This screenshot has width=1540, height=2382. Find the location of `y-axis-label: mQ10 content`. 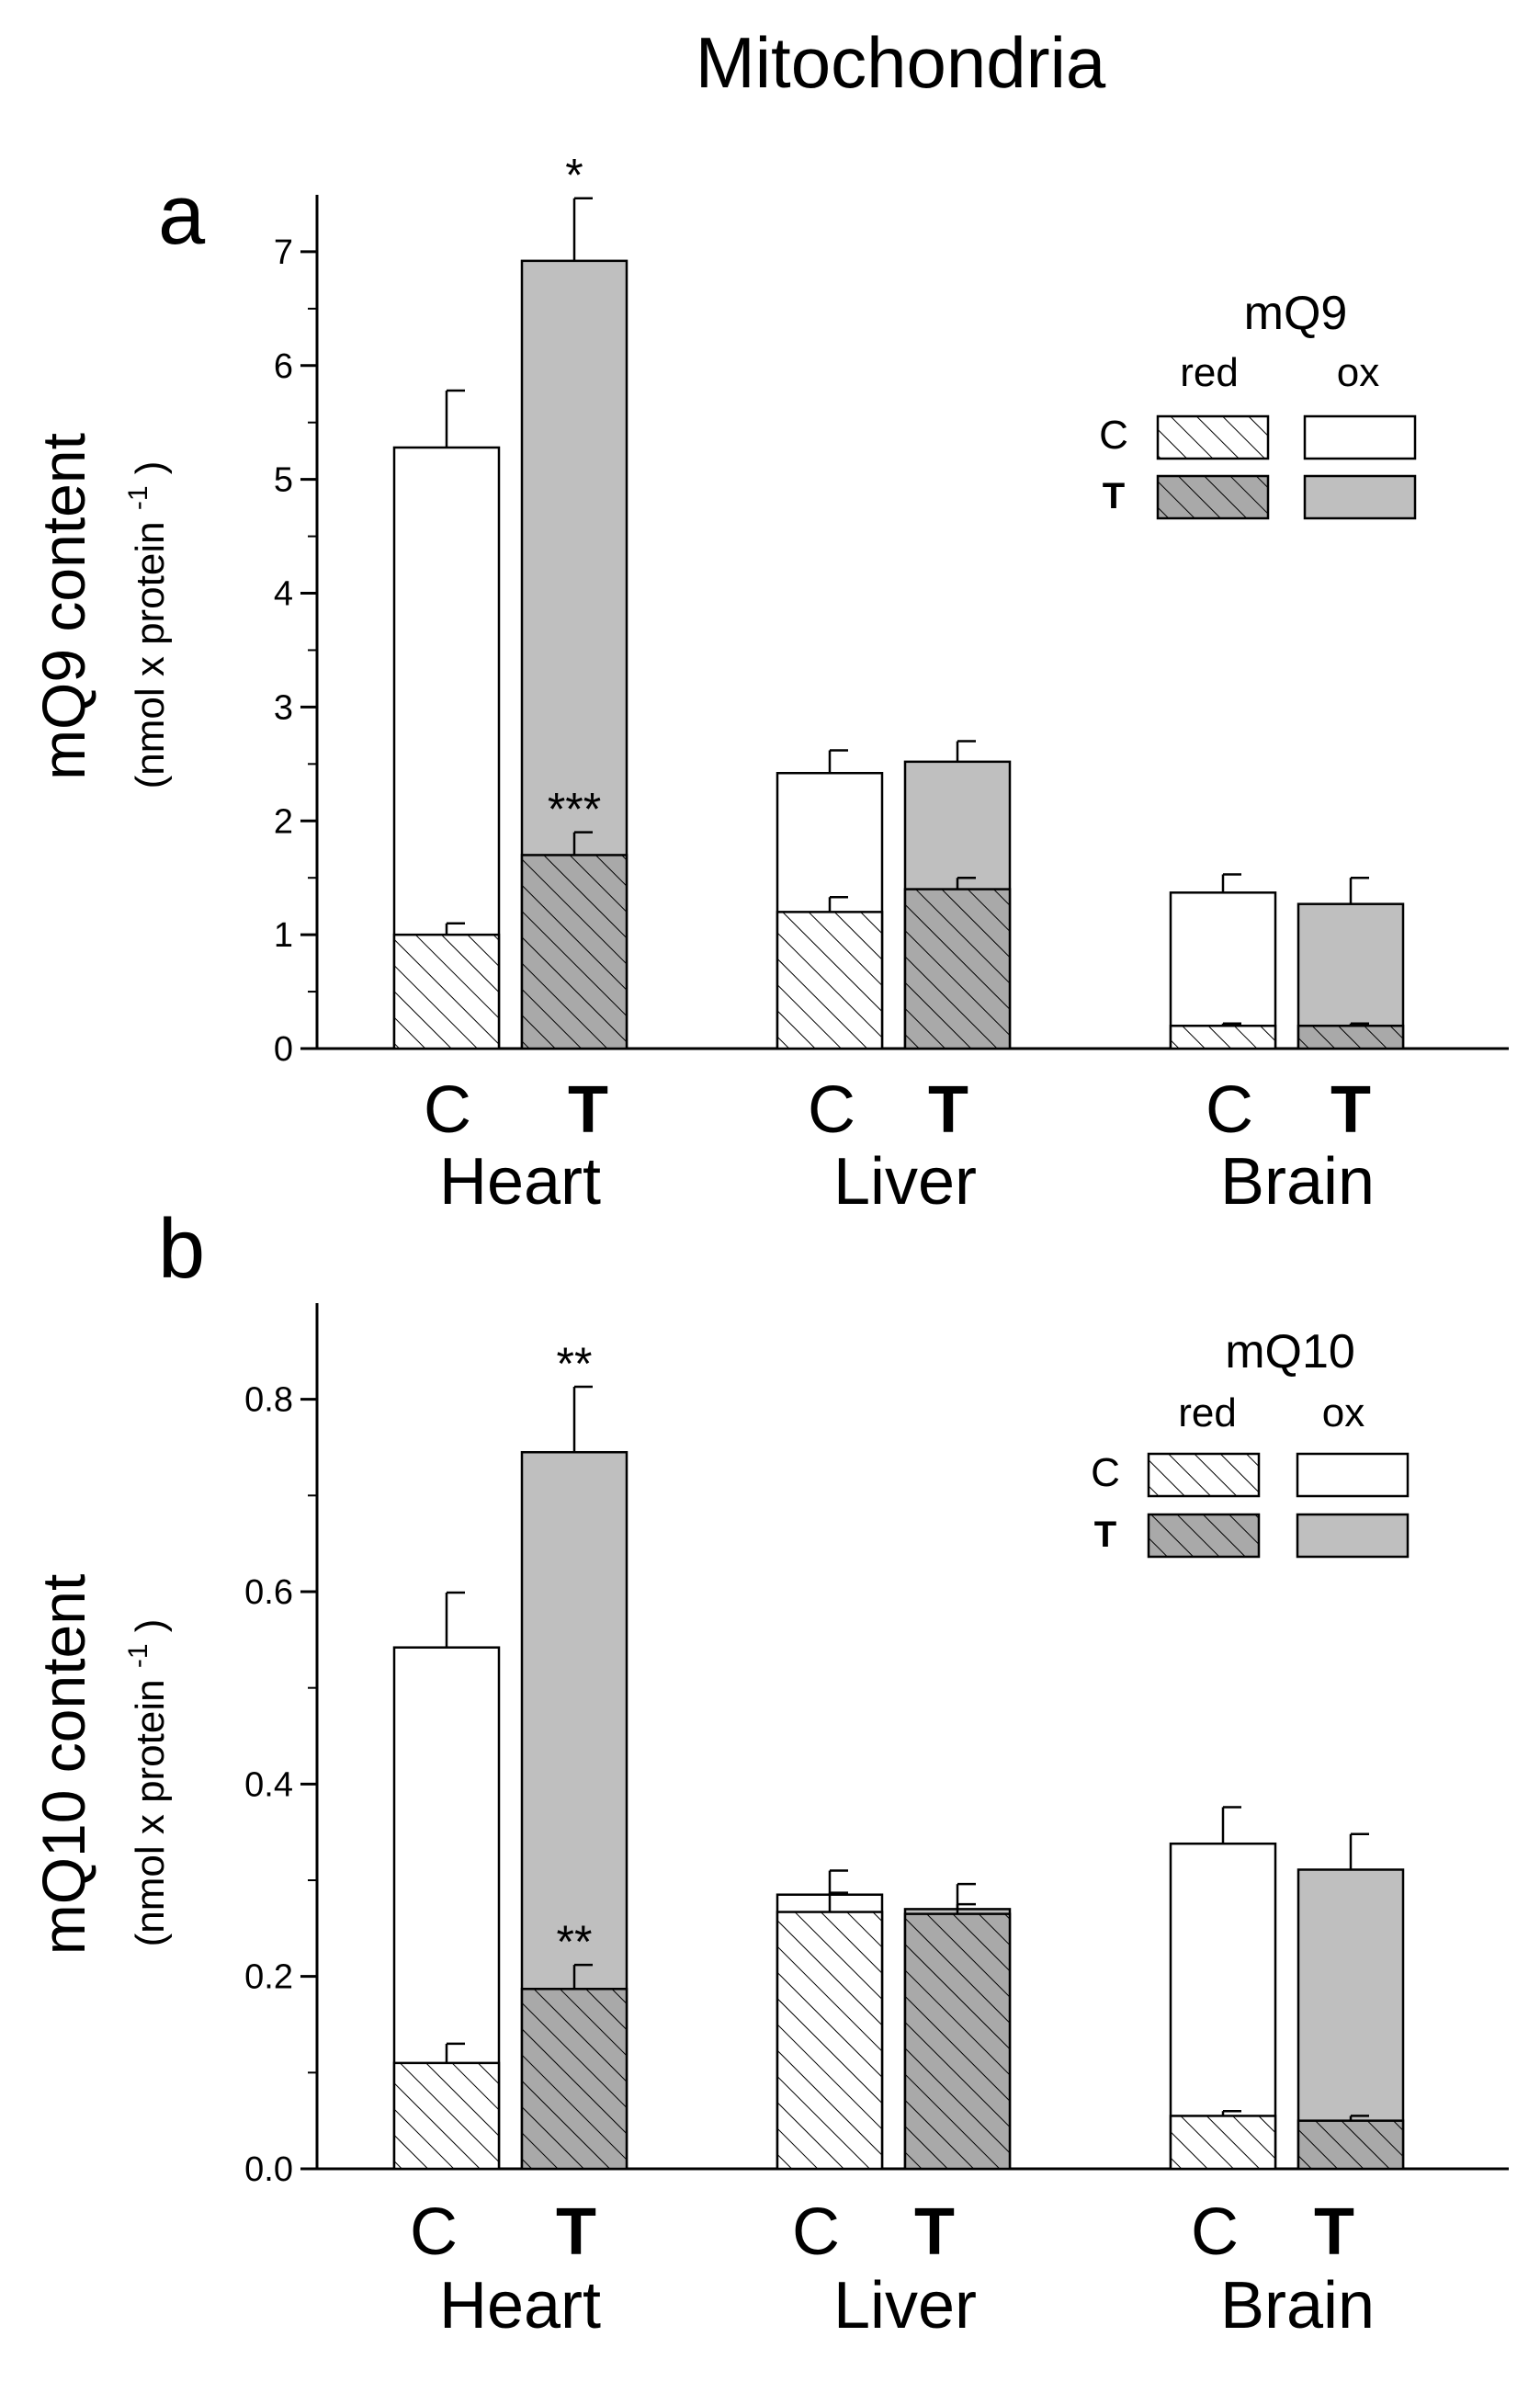

y-axis-label: mQ10 content is located at coordinates (63, 1765).